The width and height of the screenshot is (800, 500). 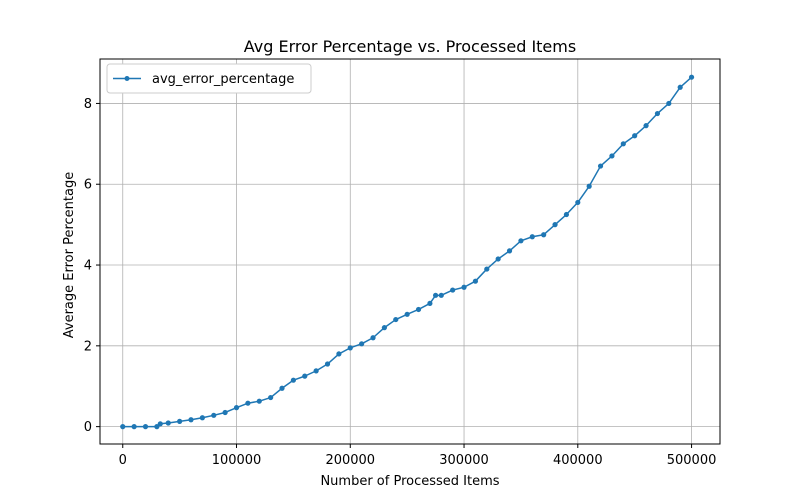 I want to click on y-tick-label: 8, so click(x=88, y=104).